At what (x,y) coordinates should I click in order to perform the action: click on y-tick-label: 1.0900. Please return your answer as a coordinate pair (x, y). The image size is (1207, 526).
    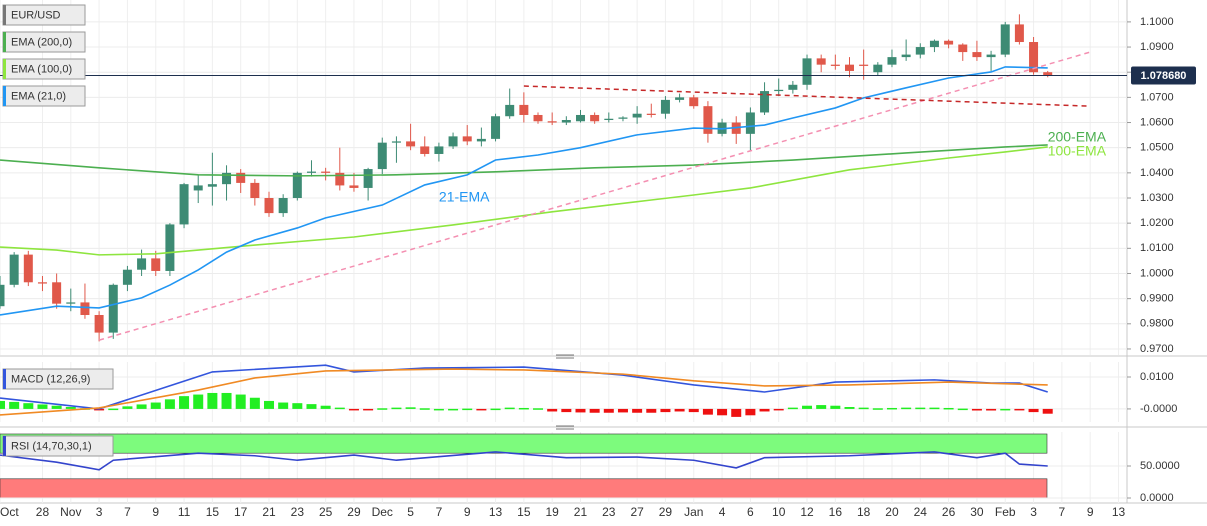
    Looking at the image, I should click on (1157, 47).